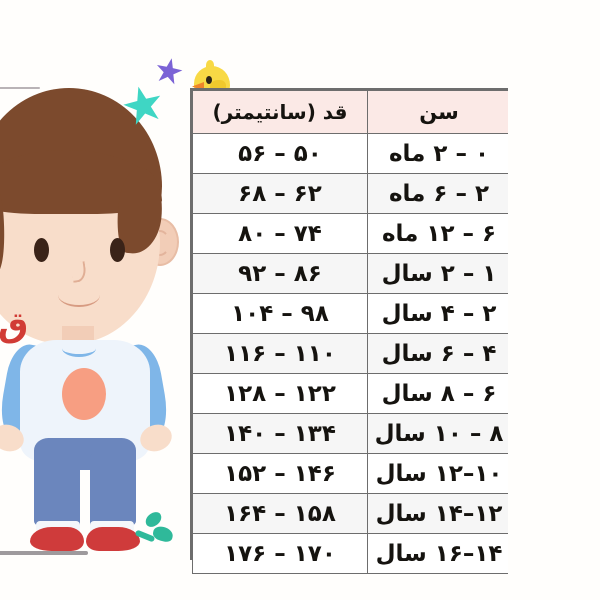  What do you see at coordinates (280, 513) in the screenshot?
I see `cell-height: ۱۵۸ – ۱۶۴` at bounding box center [280, 513].